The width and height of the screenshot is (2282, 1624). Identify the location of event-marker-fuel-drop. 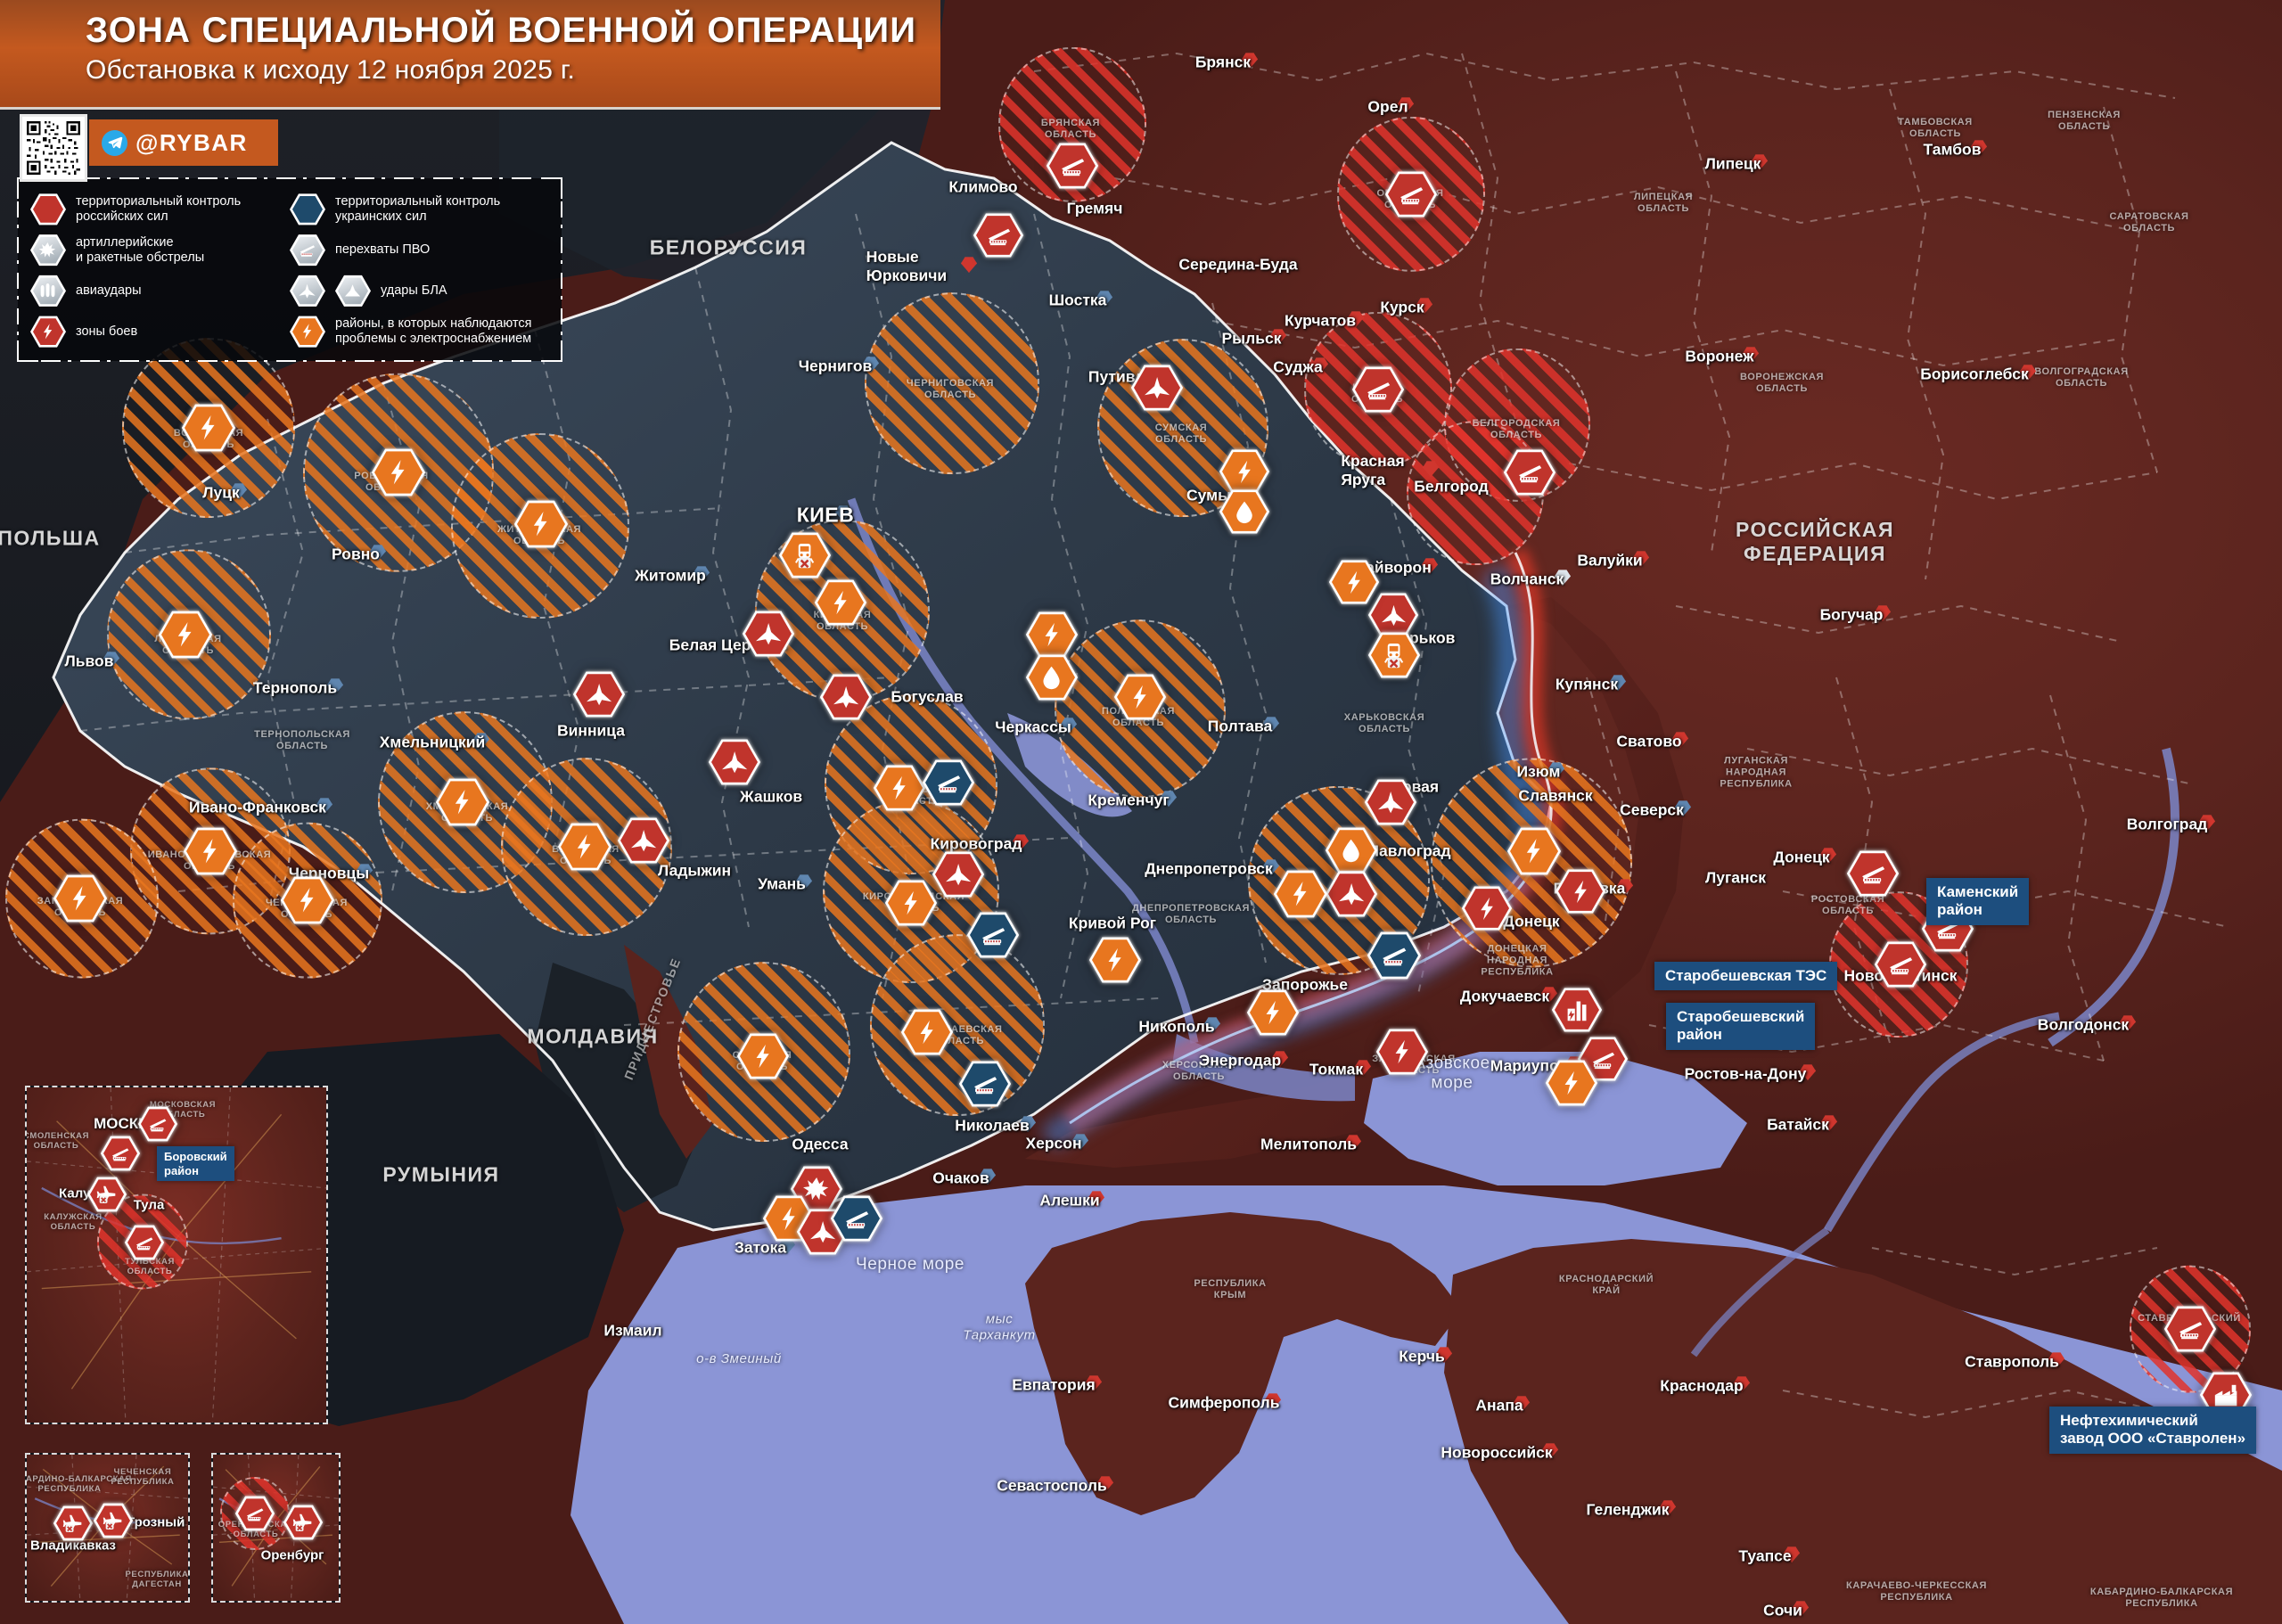
(1052, 677).